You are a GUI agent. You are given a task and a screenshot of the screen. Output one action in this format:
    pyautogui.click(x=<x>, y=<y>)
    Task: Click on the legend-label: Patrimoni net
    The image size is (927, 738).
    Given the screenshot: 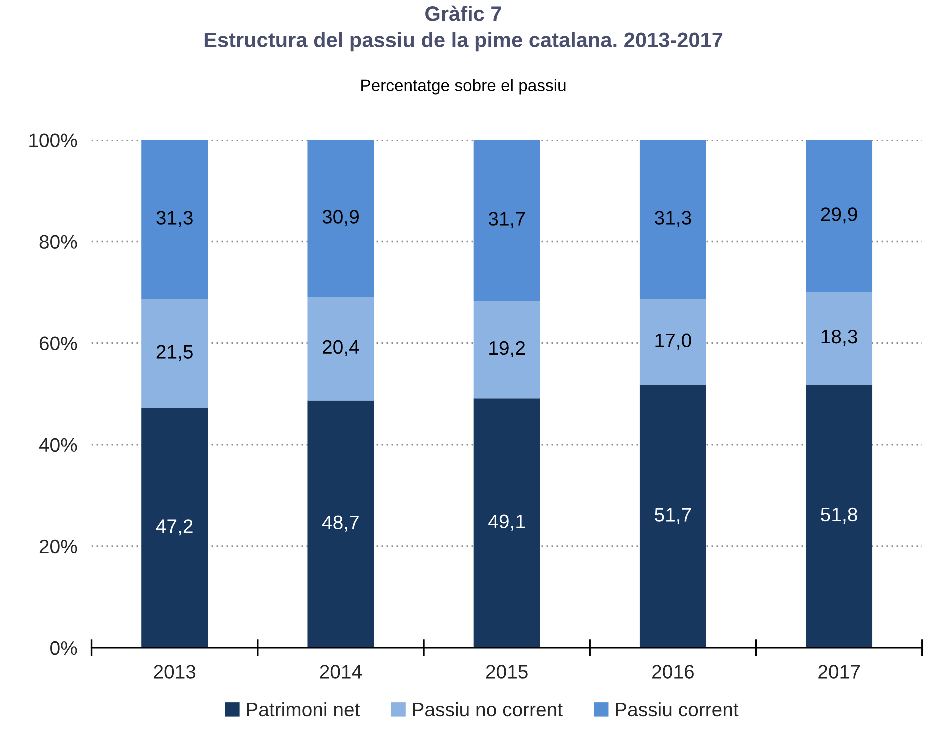 What is the action you would take?
    pyautogui.click(x=303, y=709)
    